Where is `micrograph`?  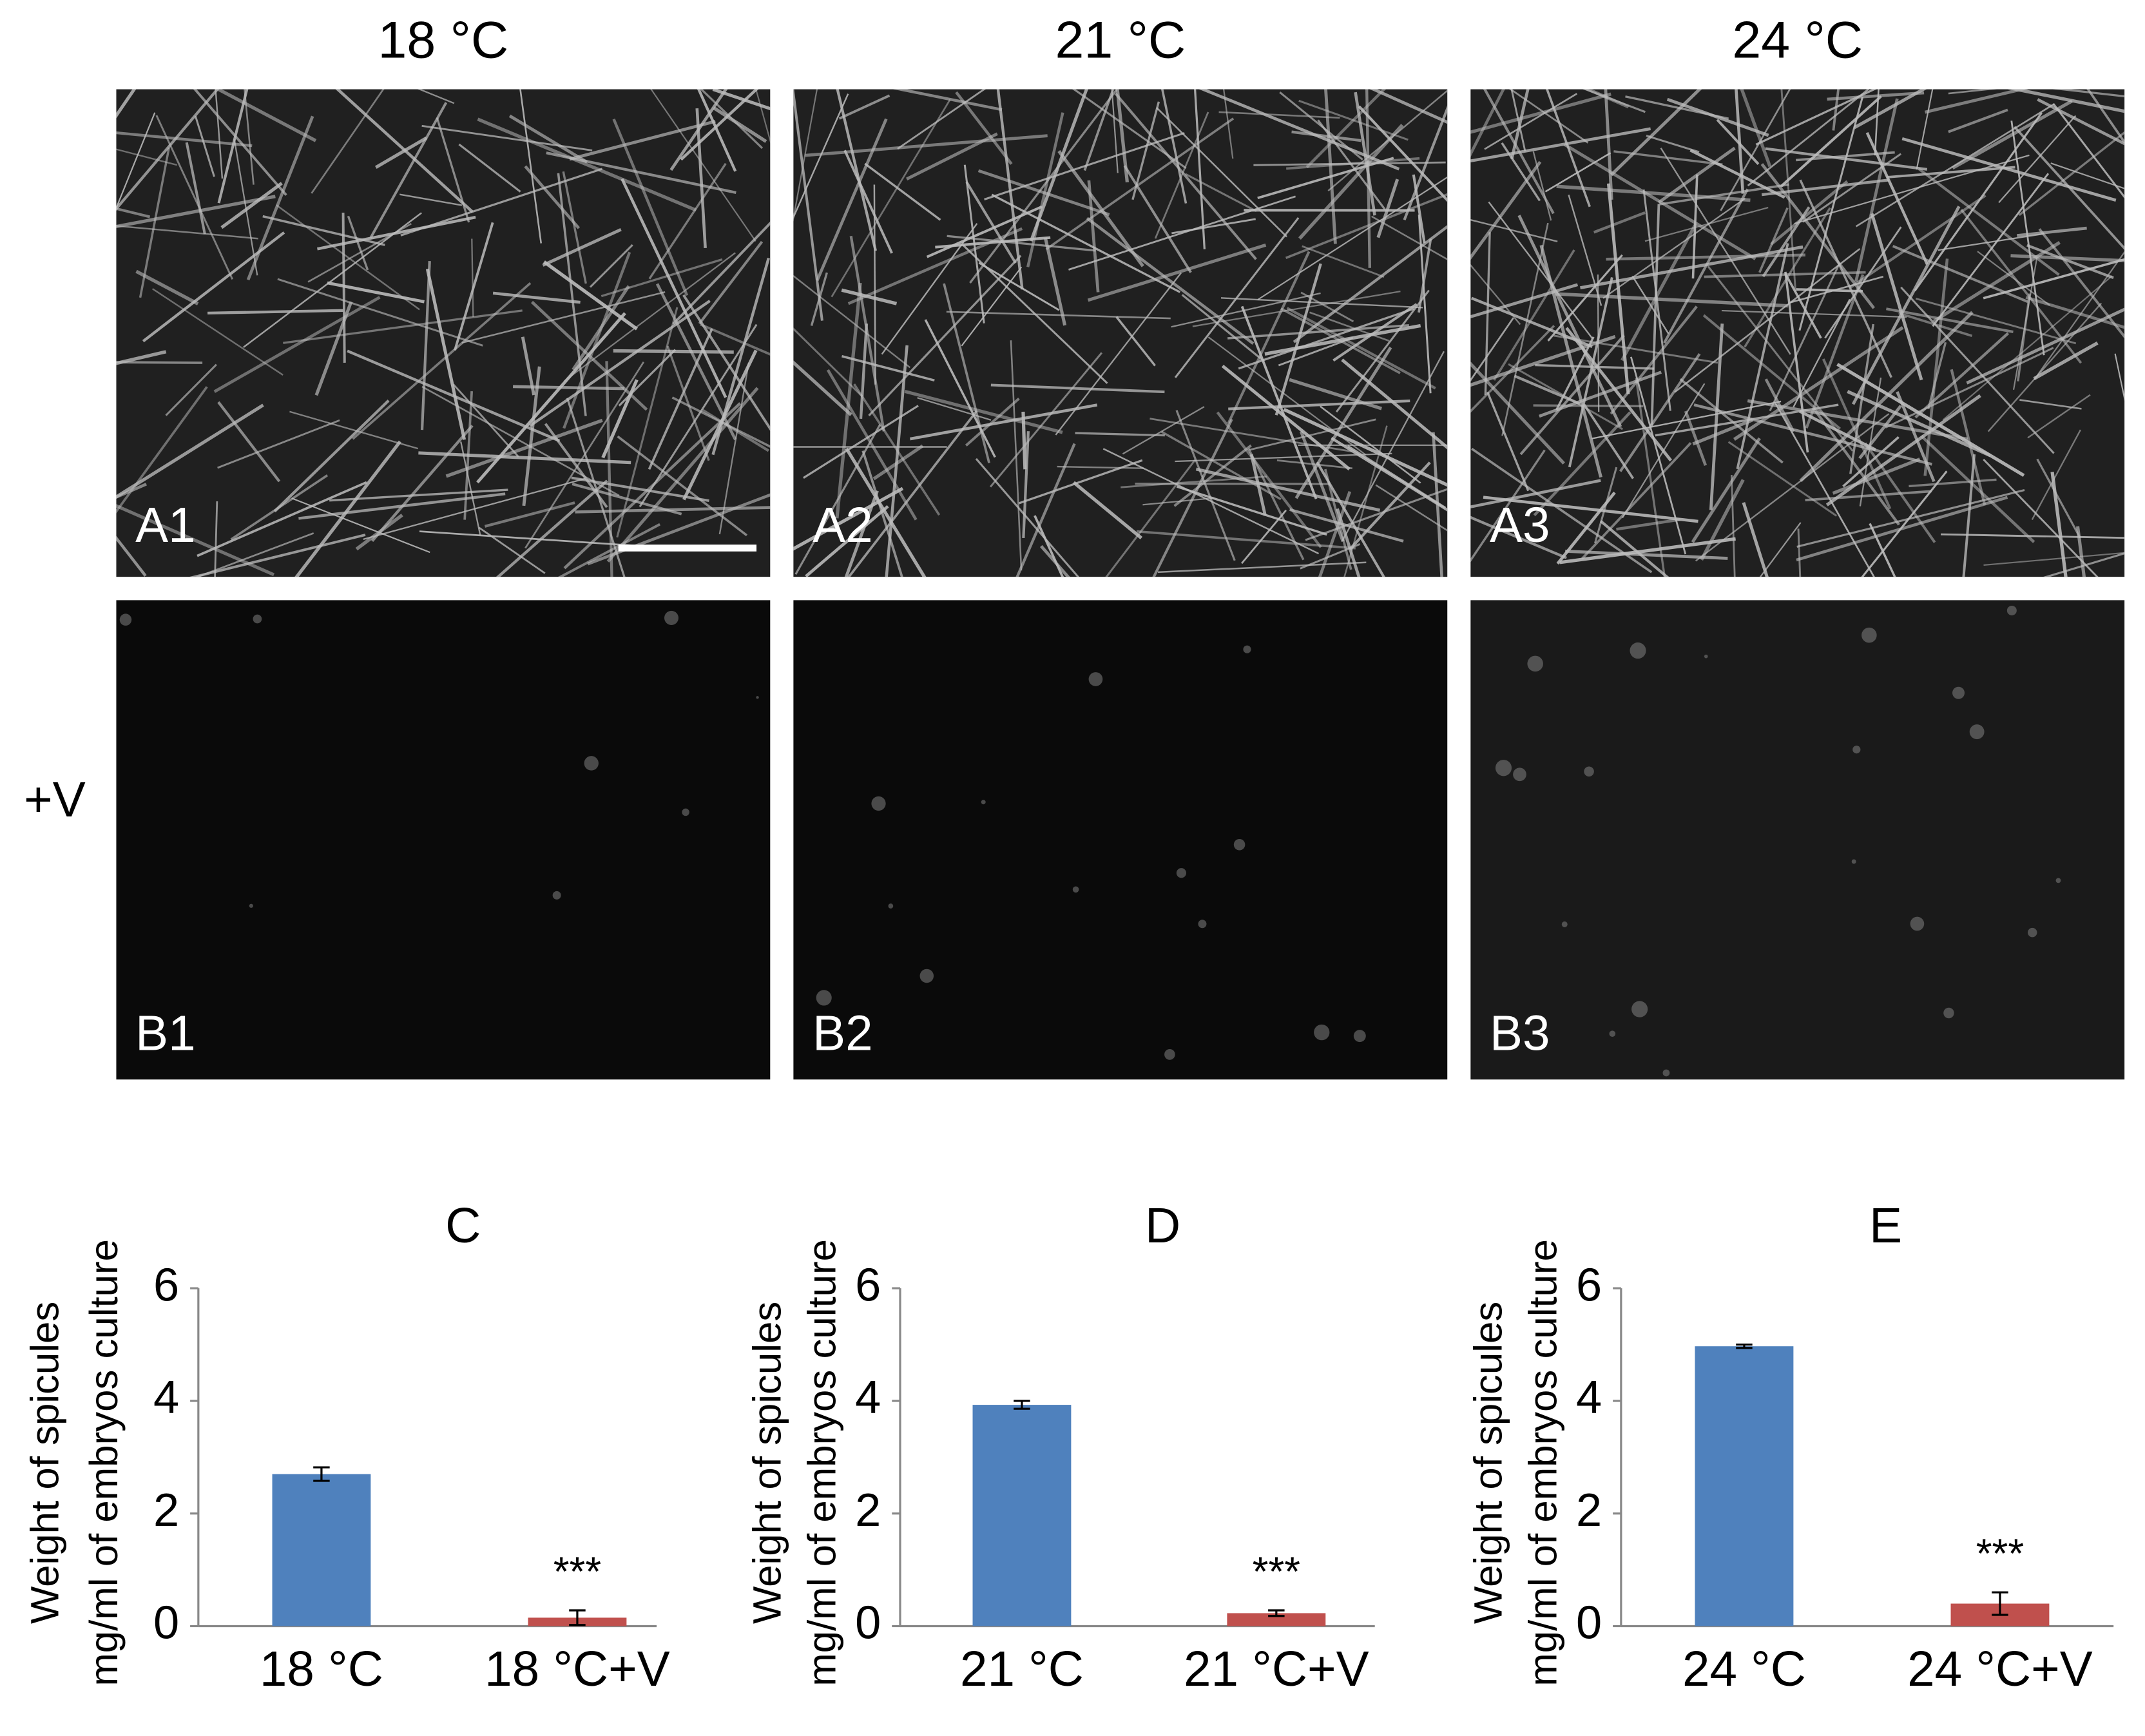
micrograph is located at coordinates (1120, 840).